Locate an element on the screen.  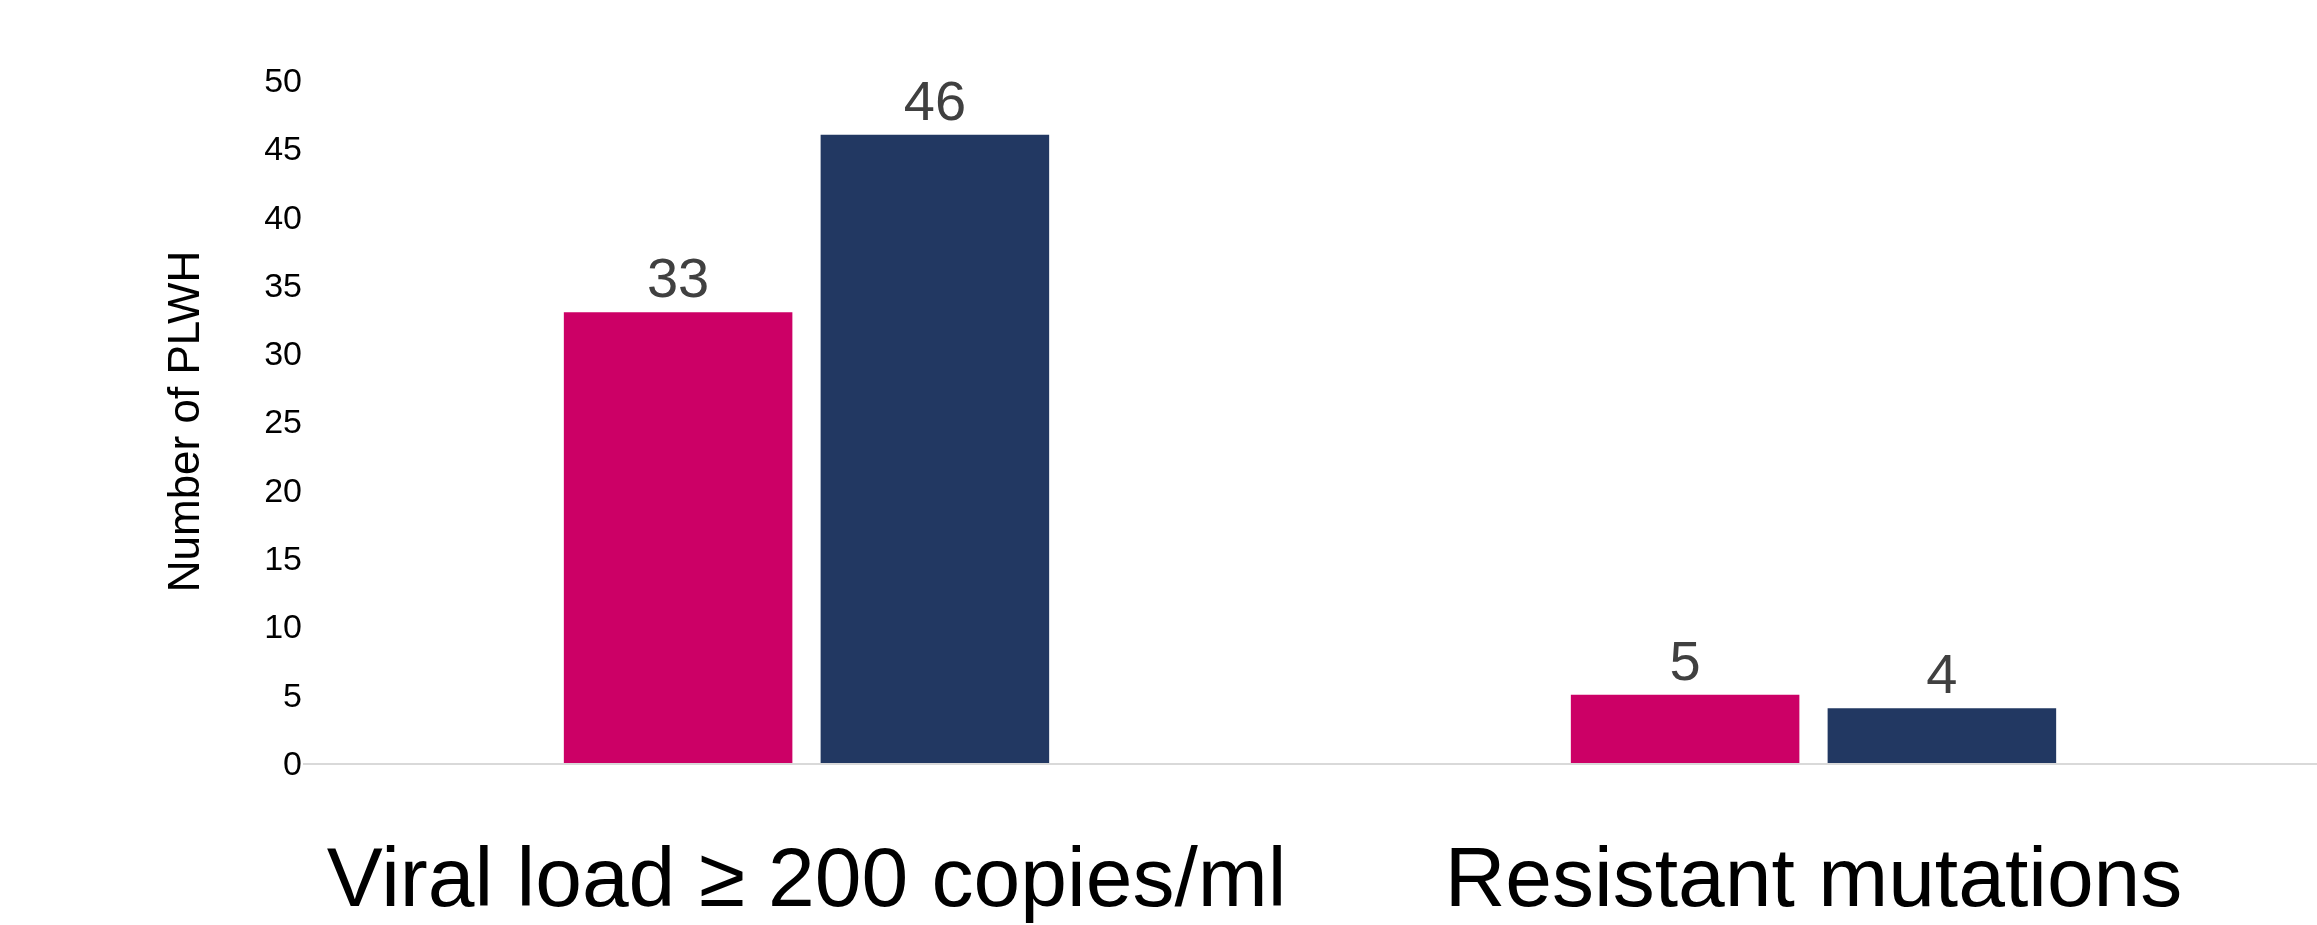
y-tick-label: 40 is located at coordinates (283, 216).